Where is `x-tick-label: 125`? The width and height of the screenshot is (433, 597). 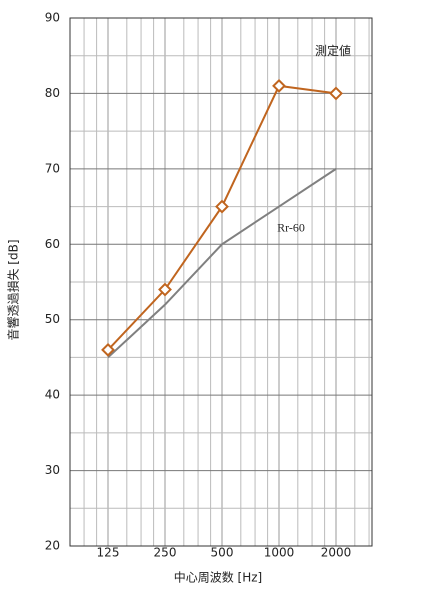 x-tick-label: 125 is located at coordinates (108, 553).